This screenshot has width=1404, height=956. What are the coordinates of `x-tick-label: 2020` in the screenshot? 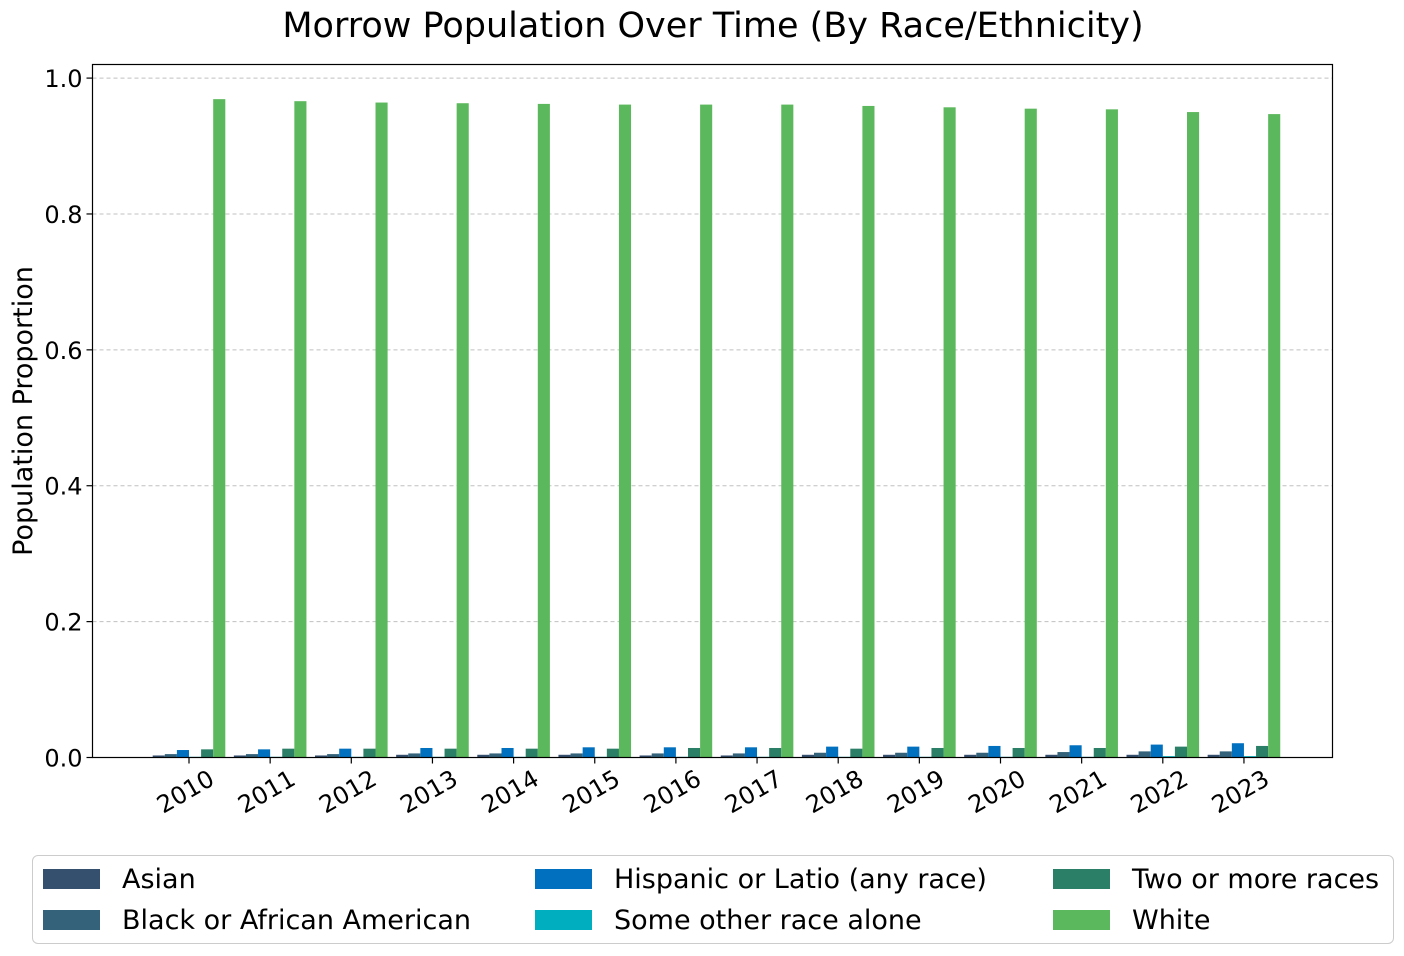 It's located at (997, 791).